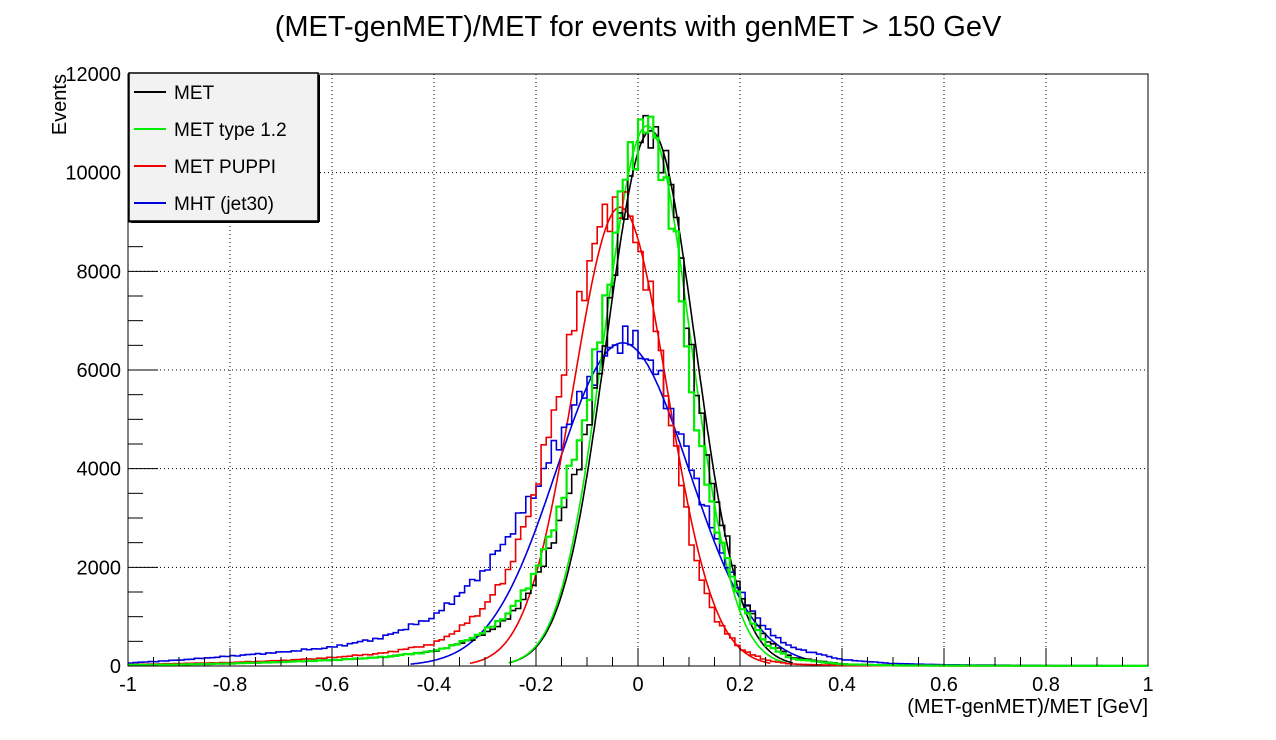 Image resolution: width=1276 pixels, height=740 pixels. I want to click on fit-met-puppi, so click(620, 435).